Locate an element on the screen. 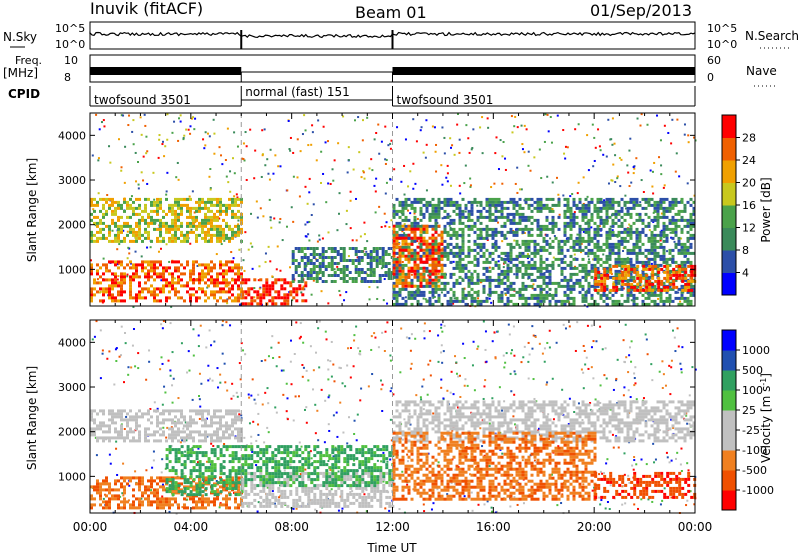 Image resolution: width=800 pixels, height=554 pixels. noise-right-tick-bottom: 10^0 is located at coordinates (722, 44).